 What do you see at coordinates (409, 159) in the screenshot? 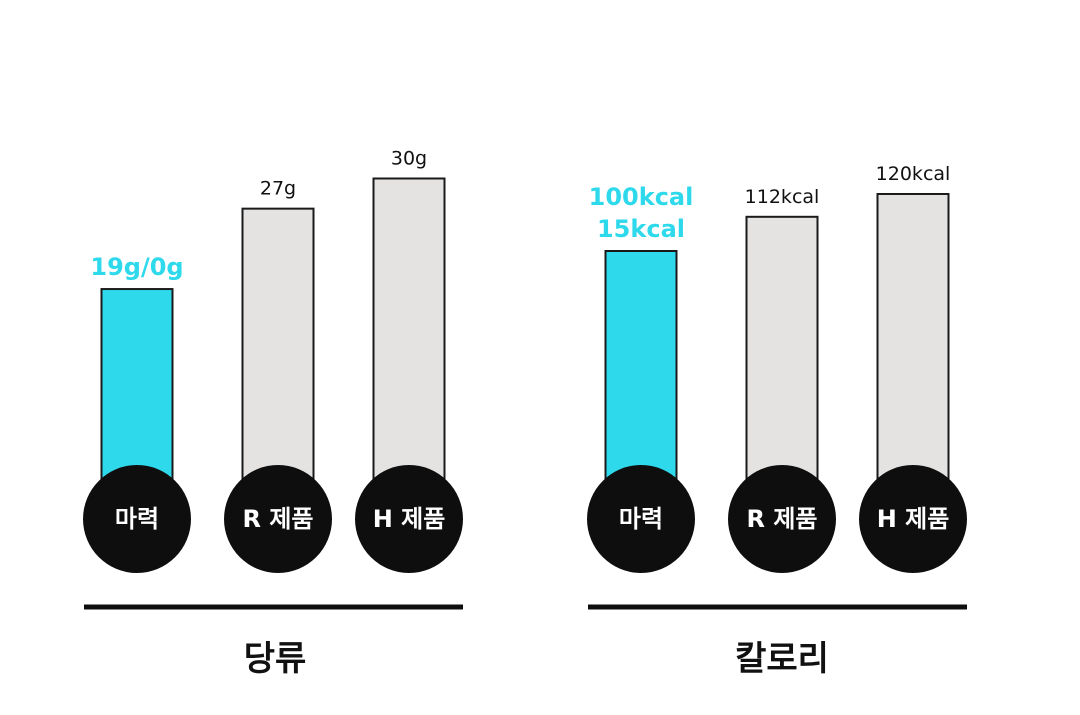
I see `data-label: 30g` at bounding box center [409, 159].